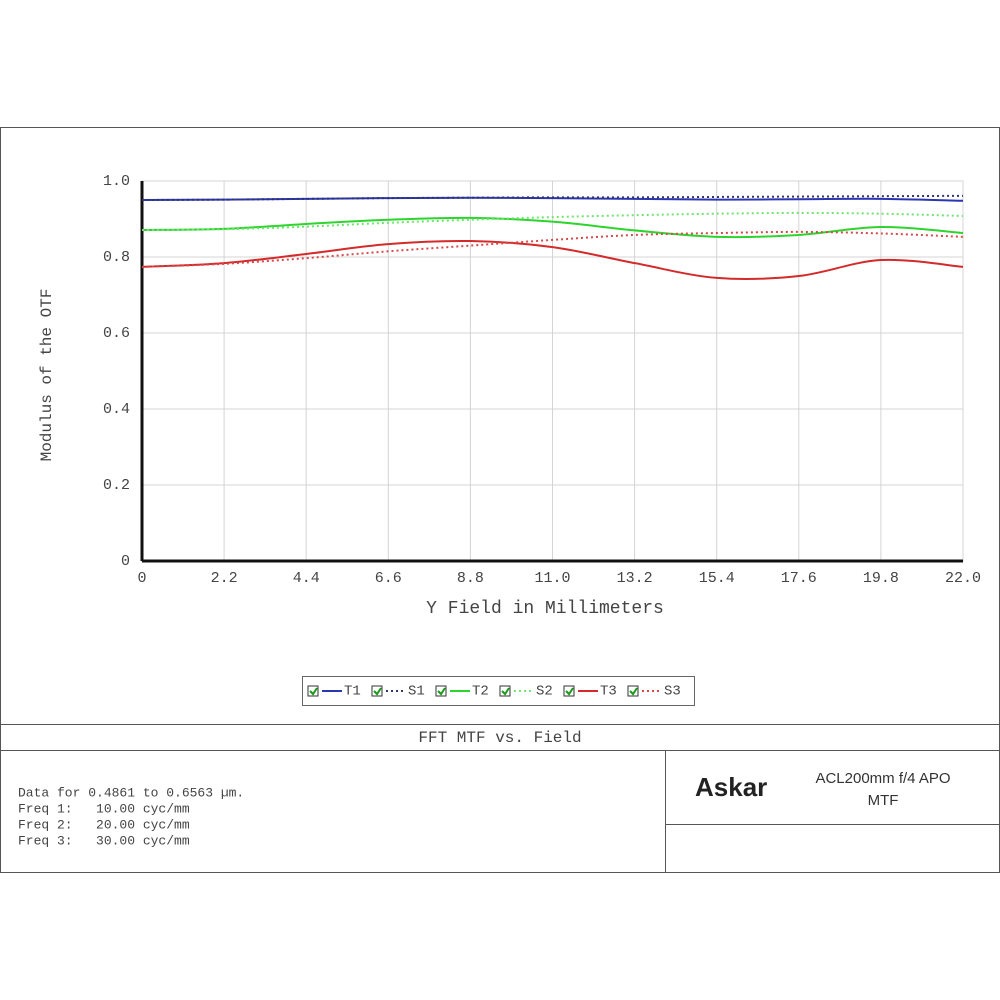 The width and height of the screenshot is (1000, 1000). What do you see at coordinates (116, 181) in the screenshot?
I see `y-tick-label: 1.0` at bounding box center [116, 181].